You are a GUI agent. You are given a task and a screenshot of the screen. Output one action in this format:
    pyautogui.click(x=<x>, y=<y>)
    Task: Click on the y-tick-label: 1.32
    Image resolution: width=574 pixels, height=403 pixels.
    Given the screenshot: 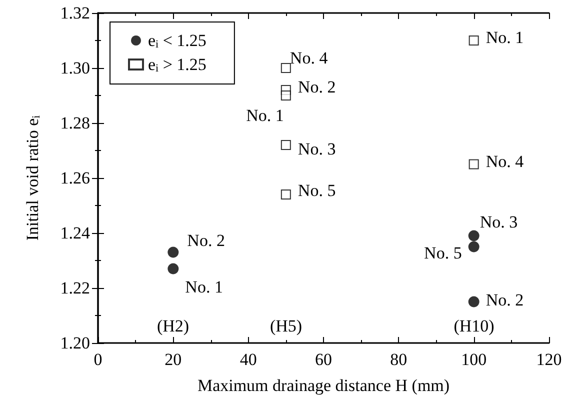 What is the action you would take?
    pyautogui.click(x=75, y=13)
    